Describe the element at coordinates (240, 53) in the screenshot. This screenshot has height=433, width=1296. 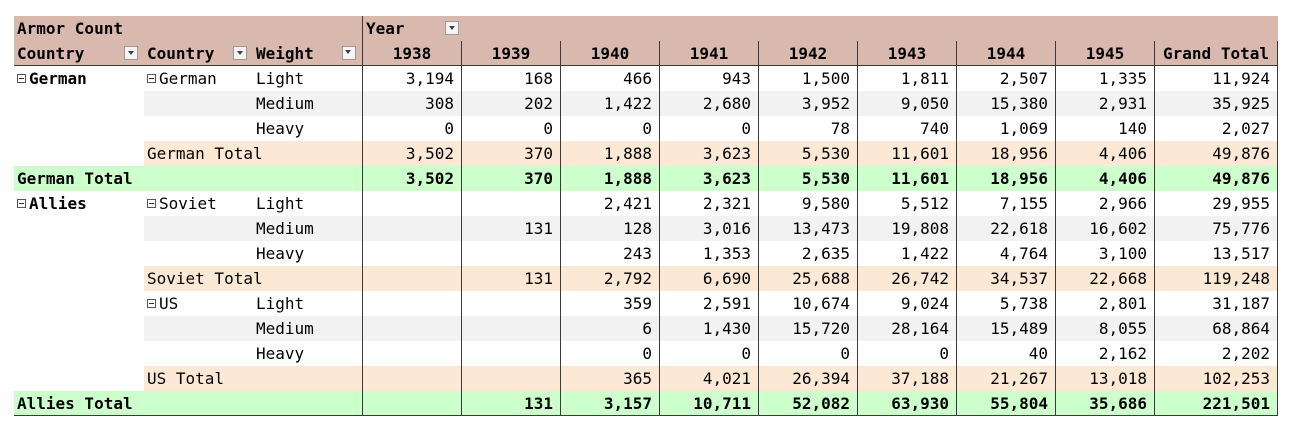
I see `country-inner-filter-dropdown-icon` at that location.